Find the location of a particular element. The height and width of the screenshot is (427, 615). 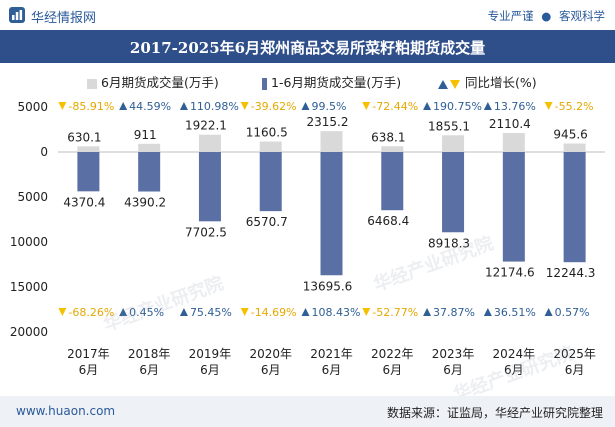

legend-item-yoy: 同比增长(%) is located at coordinates (487, 81).